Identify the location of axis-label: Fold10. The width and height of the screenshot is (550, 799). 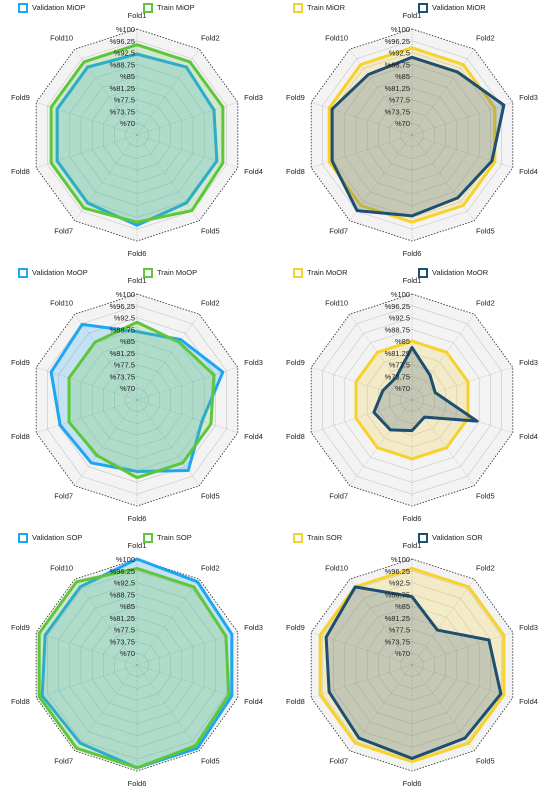
(61, 303).